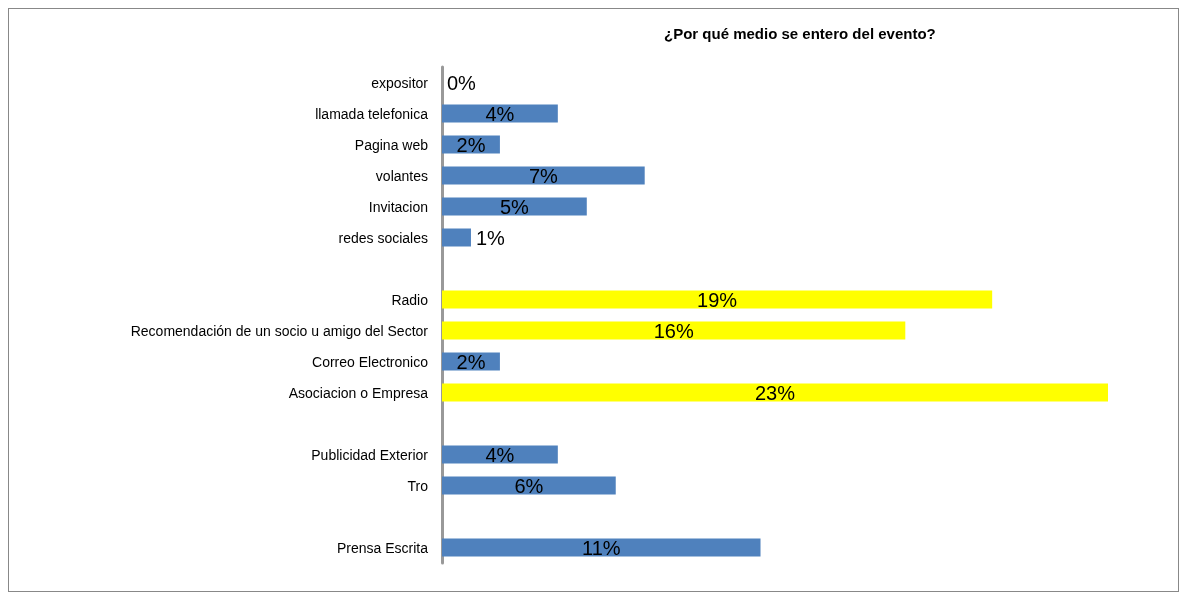  I want to click on data-label: 6%, so click(529, 485).